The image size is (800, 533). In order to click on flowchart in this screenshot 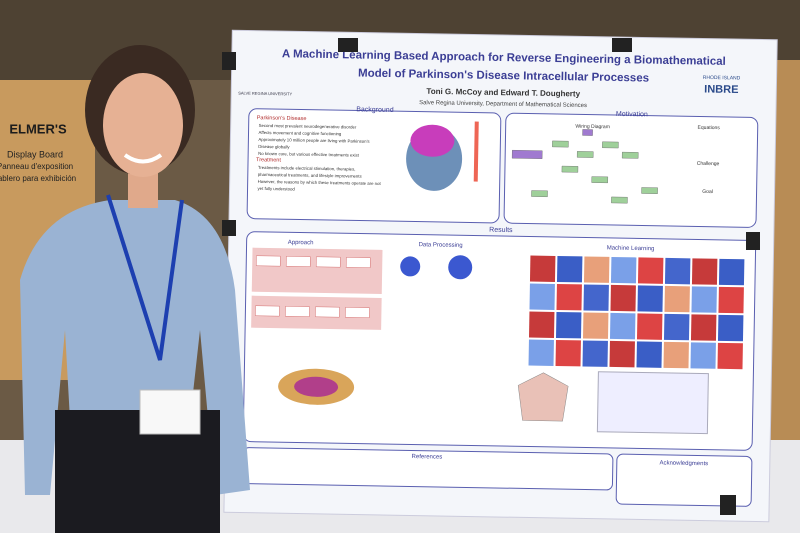, I will do `click(317, 270)`.